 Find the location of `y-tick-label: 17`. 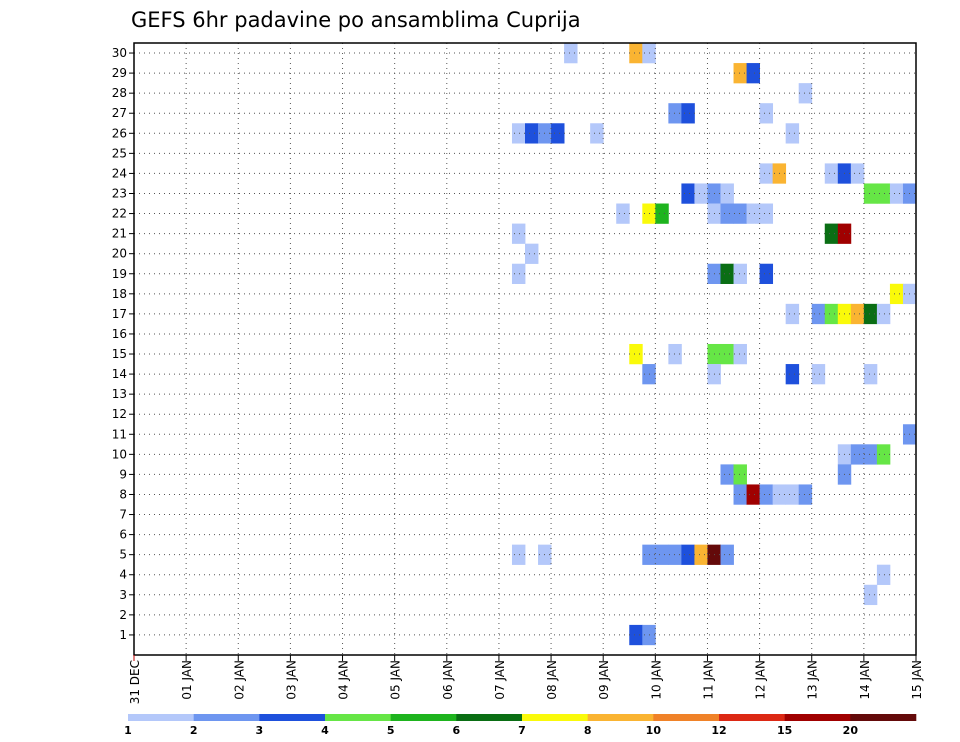

y-tick-label: 17 is located at coordinates (119, 314).